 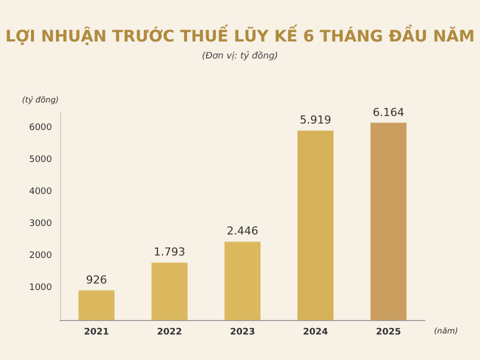 I want to click on chart-subtitle: (Đơn vị: tỷ đồng), so click(x=240, y=56).